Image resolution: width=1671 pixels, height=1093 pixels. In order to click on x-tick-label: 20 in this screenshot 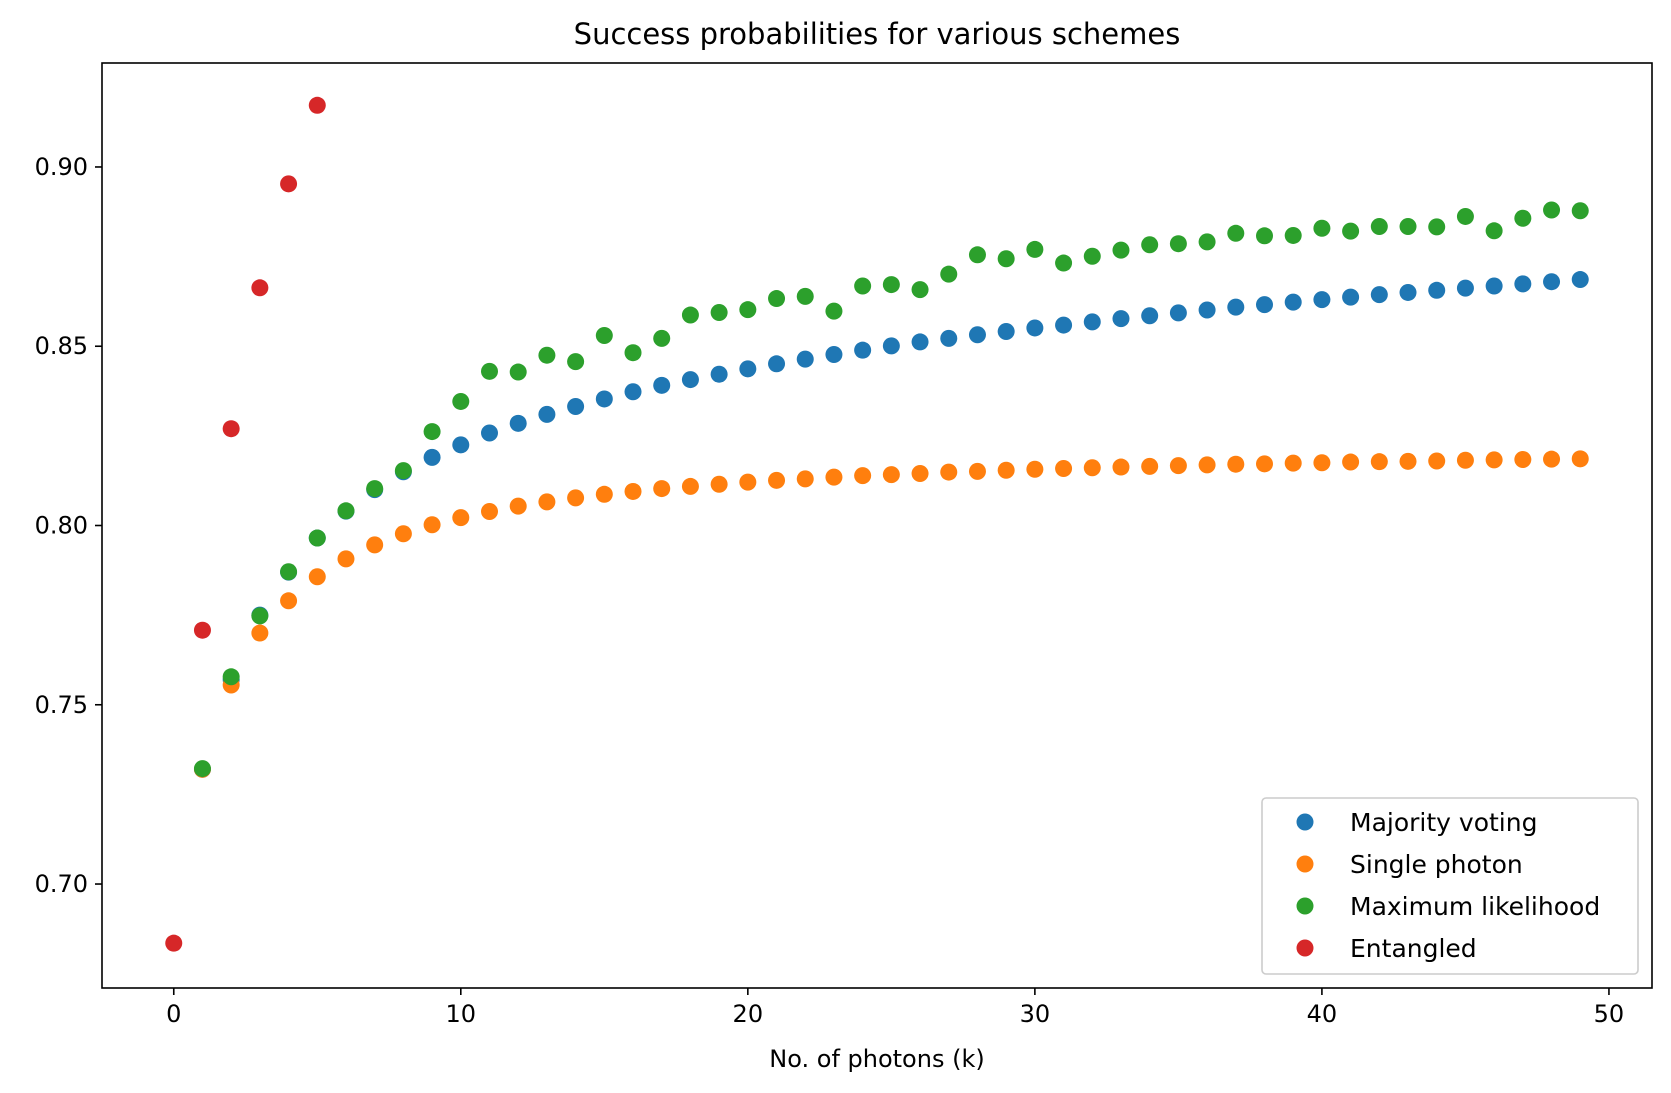, I will do `click(748, 1014)`.